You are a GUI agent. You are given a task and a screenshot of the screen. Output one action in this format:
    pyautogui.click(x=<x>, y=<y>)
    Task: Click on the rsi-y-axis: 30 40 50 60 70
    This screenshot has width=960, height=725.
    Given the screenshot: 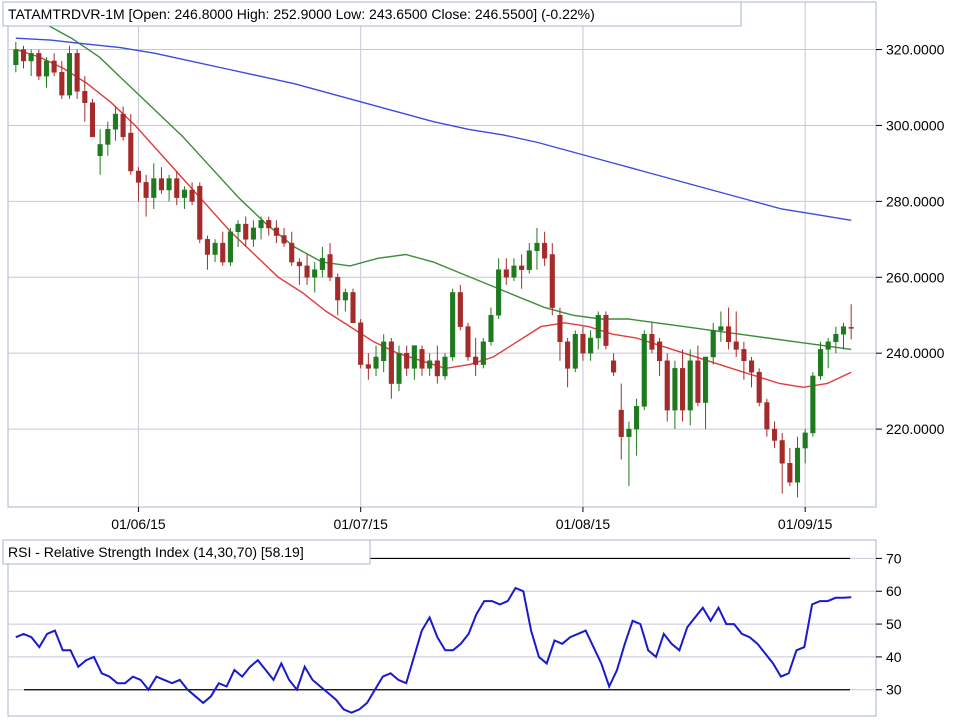 What is the action you would take?
    pyautogui.click(x=889, y=624)
    